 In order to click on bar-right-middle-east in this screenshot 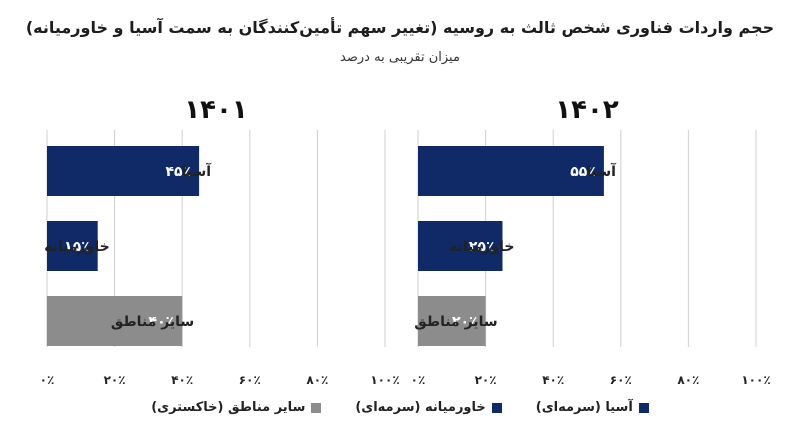, I will do `click(460, 246)`.